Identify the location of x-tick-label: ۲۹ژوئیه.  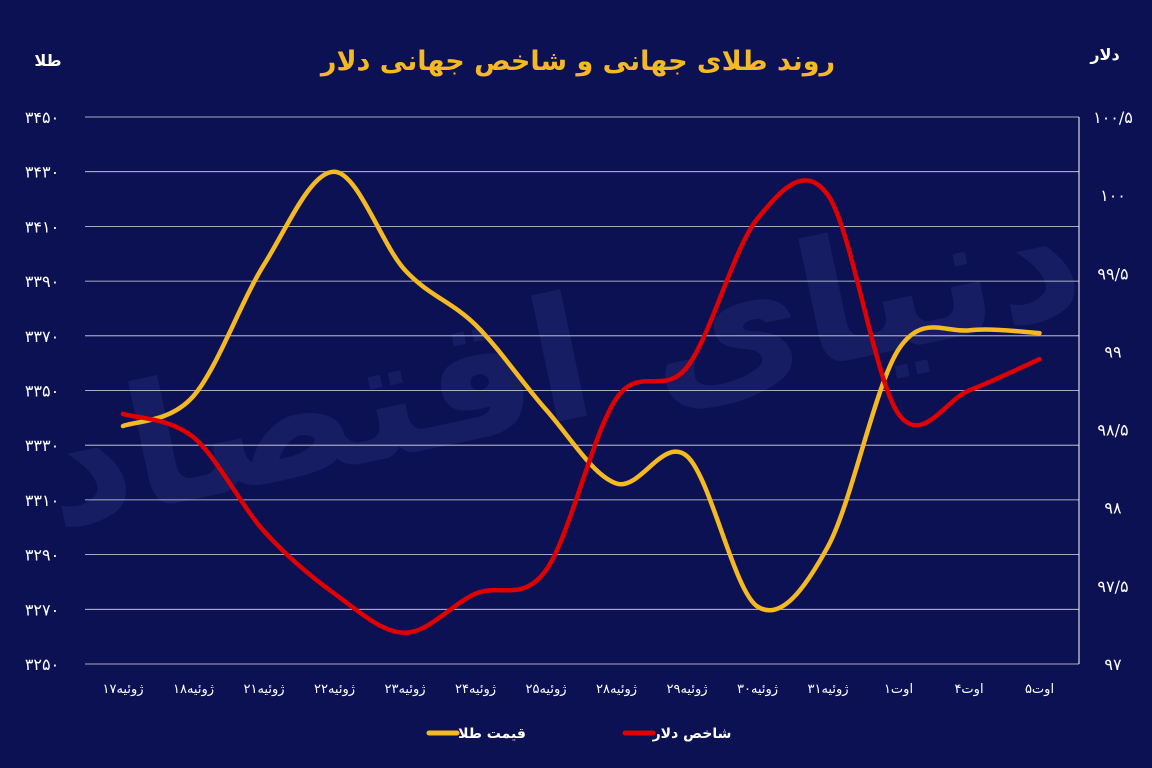
(686, 689).